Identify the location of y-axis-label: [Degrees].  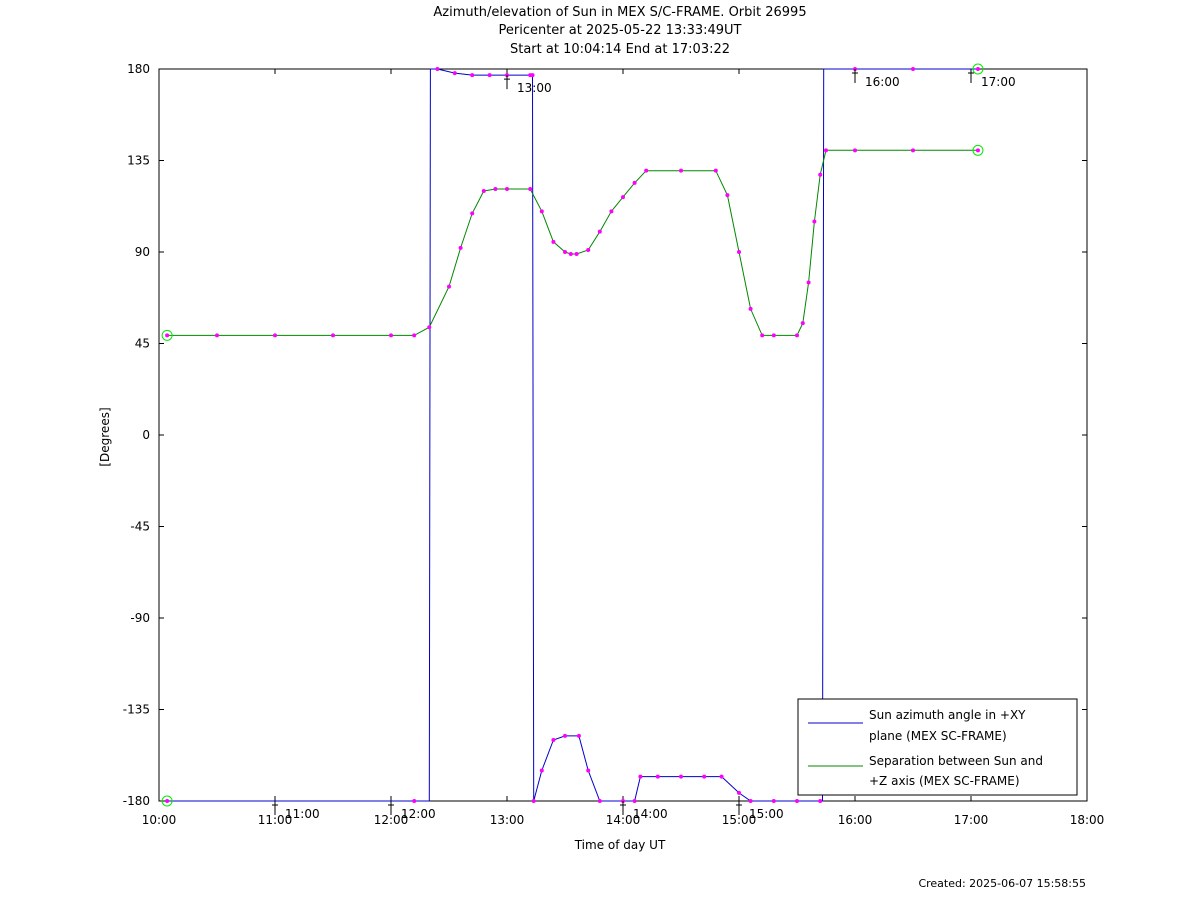
(105, 436).